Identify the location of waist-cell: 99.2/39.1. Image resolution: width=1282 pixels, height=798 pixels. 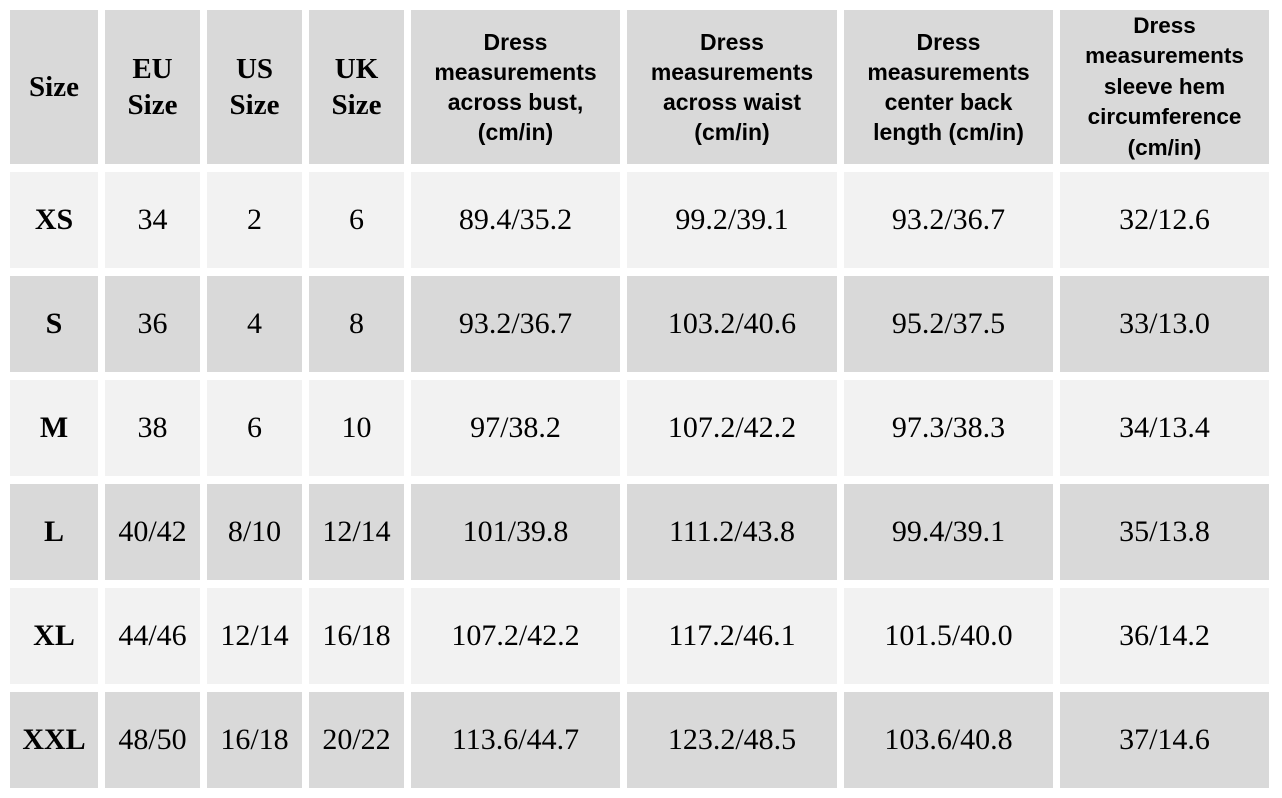
(732, 220).